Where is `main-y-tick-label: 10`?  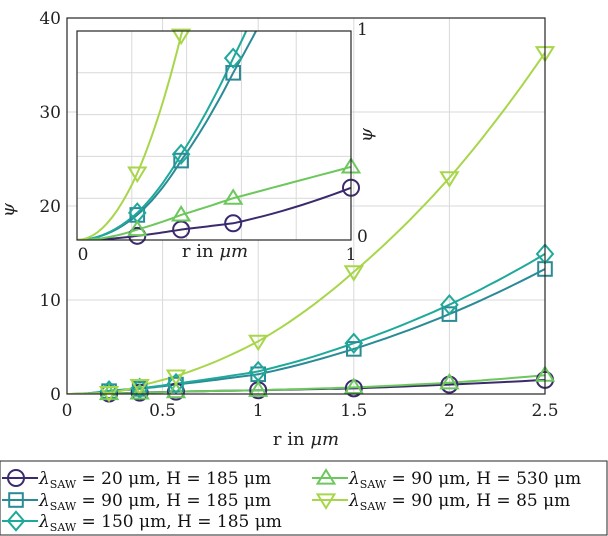
main-y-tick-label: 10 is located at coordinates (50, 301).